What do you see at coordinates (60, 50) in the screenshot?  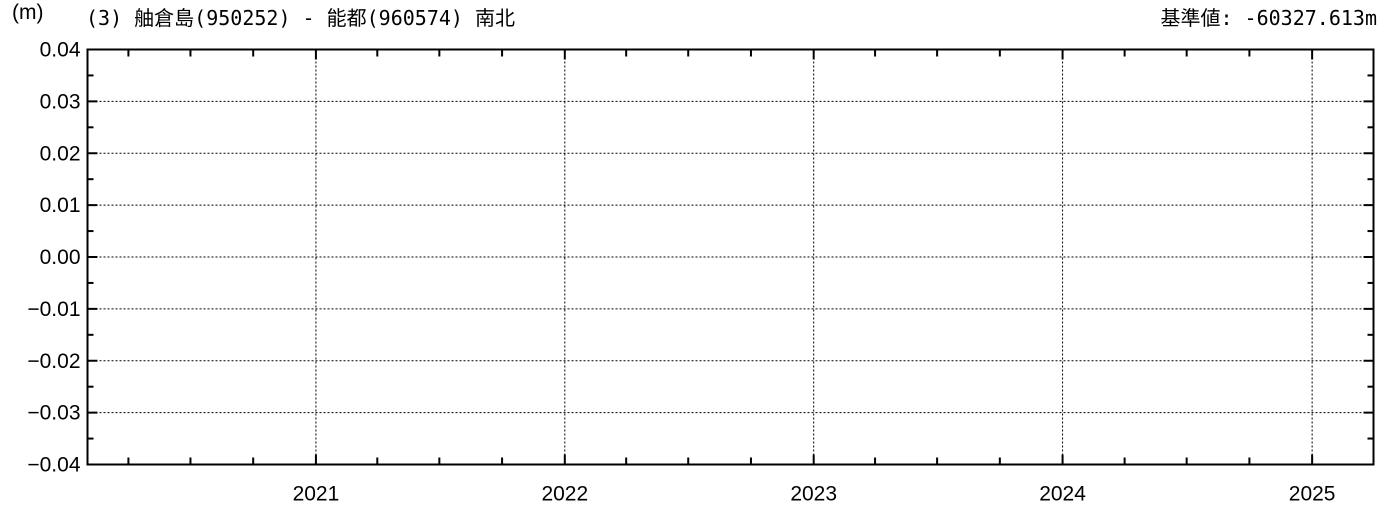 I see `y-tick-label: 0.04` at bounding box center [60, 50].